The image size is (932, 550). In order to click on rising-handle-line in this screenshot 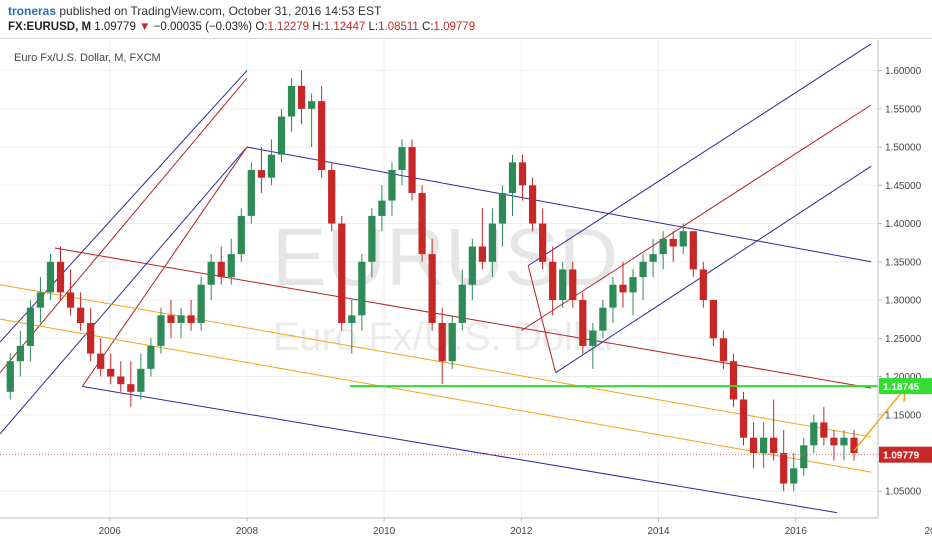, I will do `click(164, 266)`.